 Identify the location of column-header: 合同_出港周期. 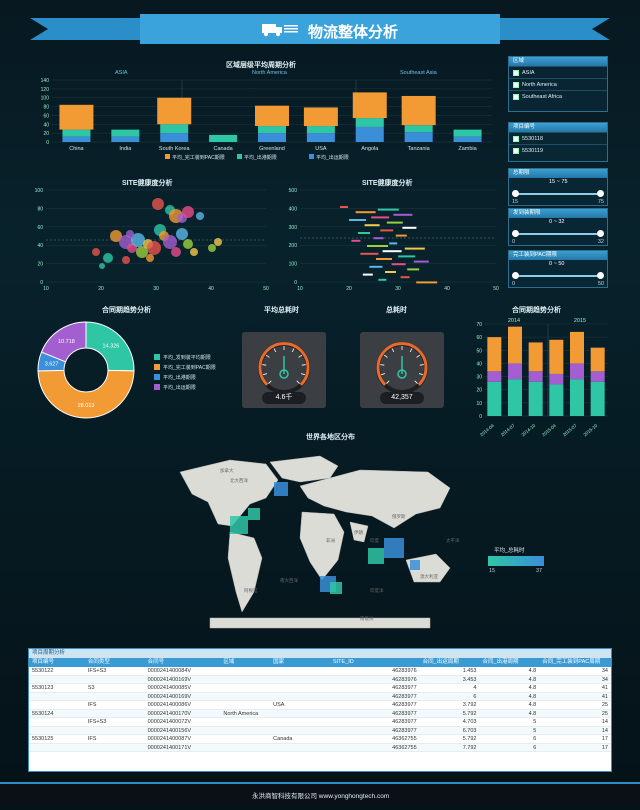
(500, 662).